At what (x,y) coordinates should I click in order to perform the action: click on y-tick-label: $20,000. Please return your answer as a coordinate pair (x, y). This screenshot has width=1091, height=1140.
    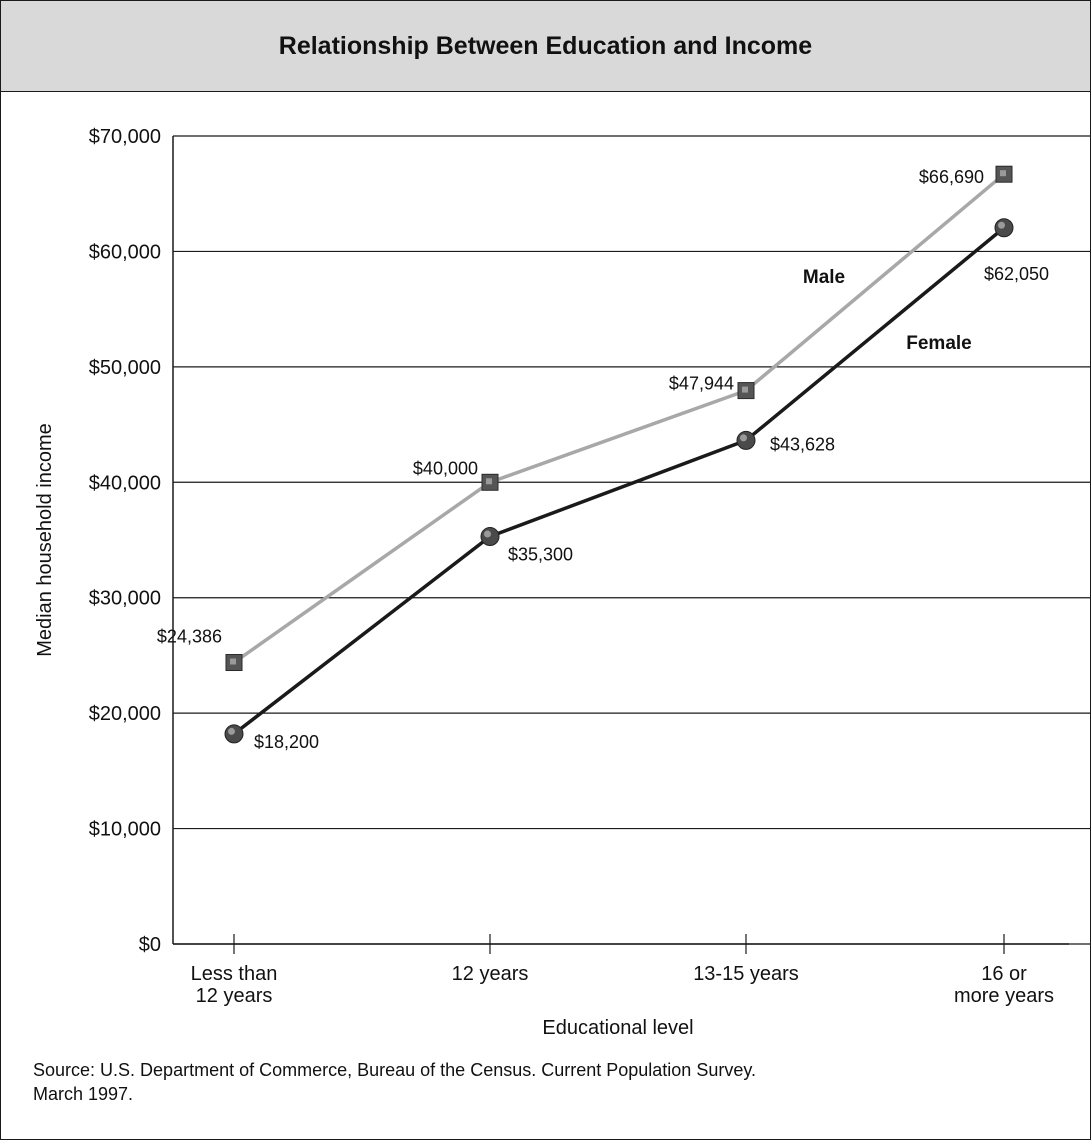
    Looking at the image, I should click on (125, 714).